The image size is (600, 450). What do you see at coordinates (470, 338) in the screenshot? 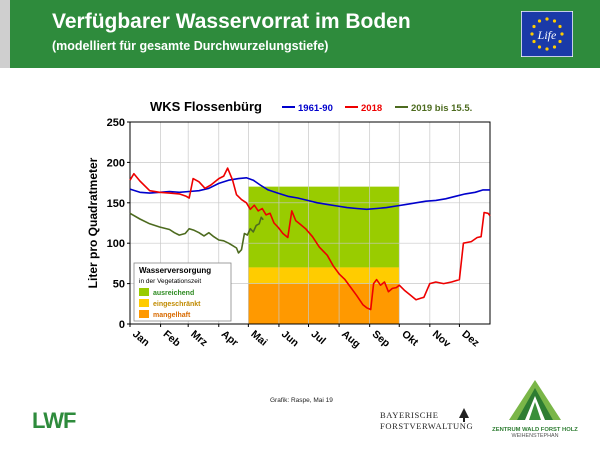
I see `x-tick-label: Dez` at bounding box center [470, 338].